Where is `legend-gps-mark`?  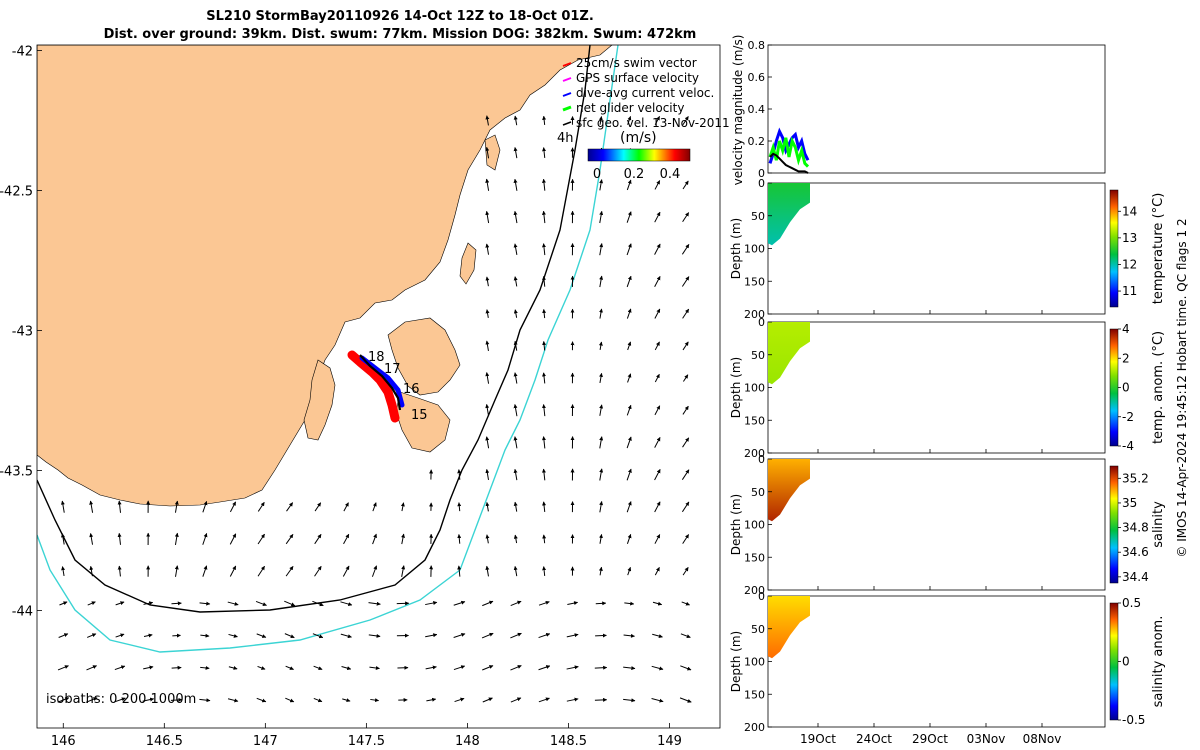 legend-gps-mark is located at coordinates (567, 79).